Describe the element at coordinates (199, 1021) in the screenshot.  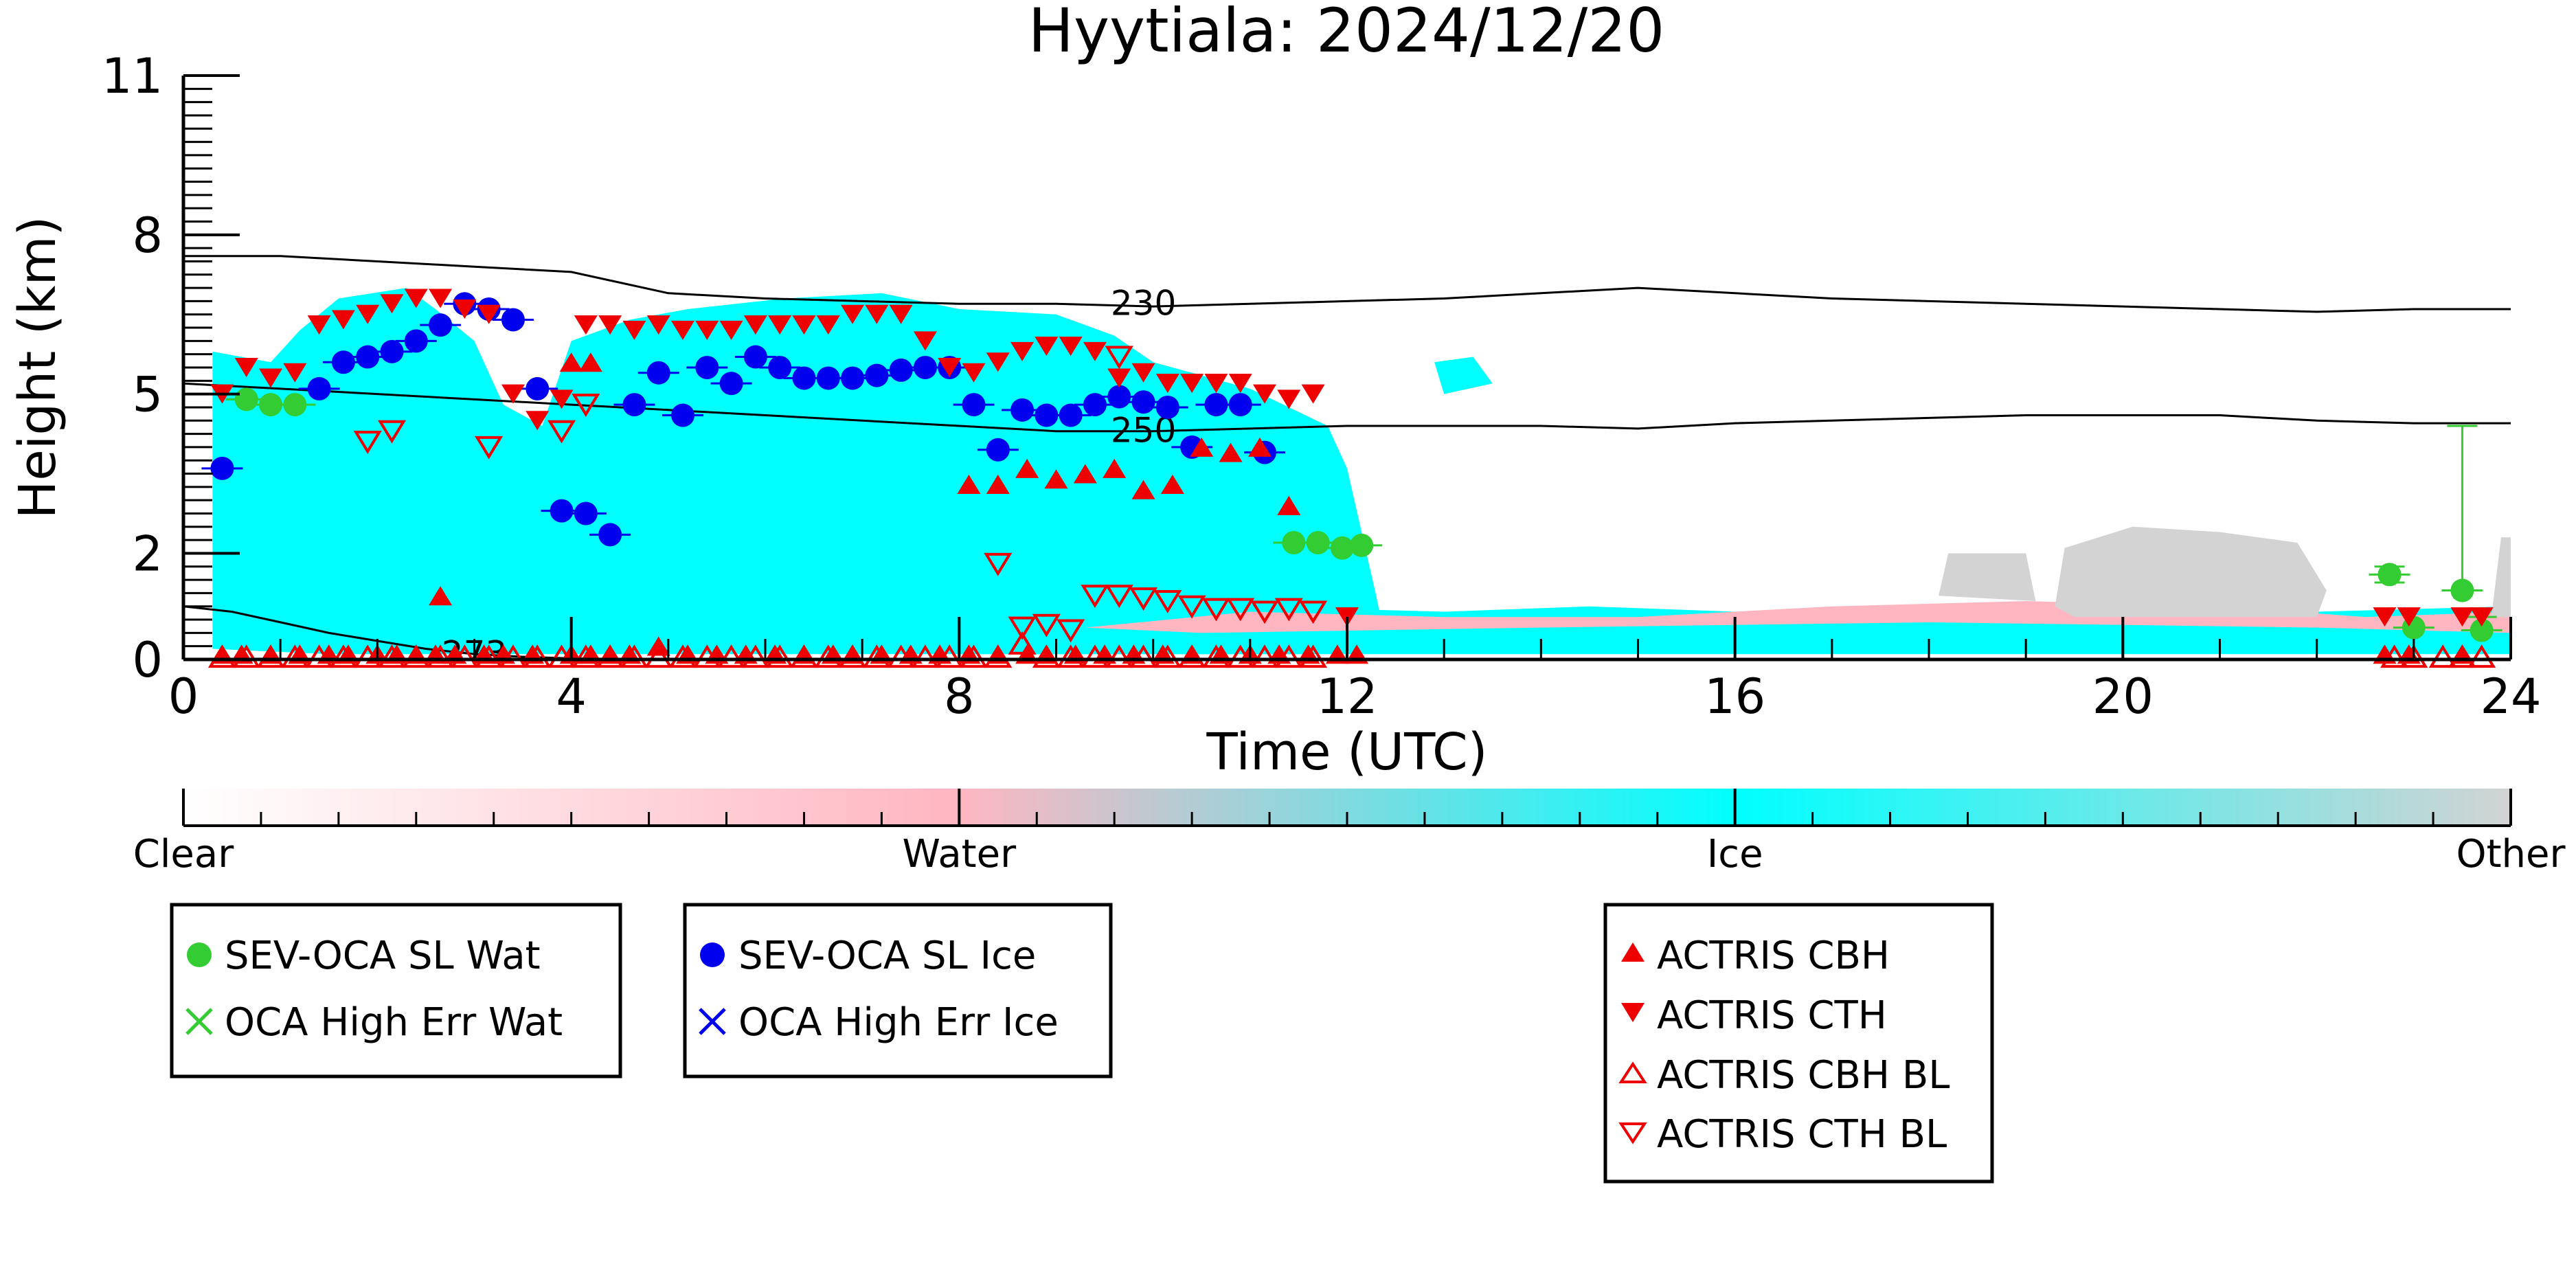
I see `legend-oca-high-err-wat-marker` at that location.